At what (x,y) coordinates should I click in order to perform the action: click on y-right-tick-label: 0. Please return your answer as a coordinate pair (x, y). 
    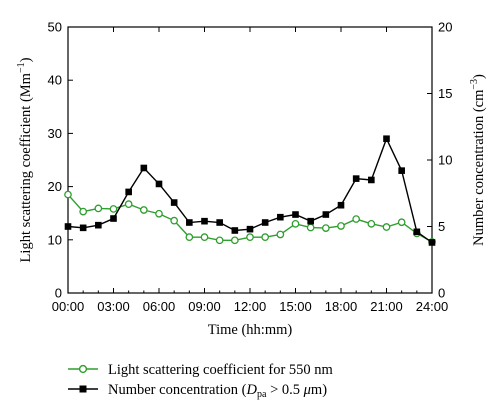
    Looking at the image, I should click on (441, 293).